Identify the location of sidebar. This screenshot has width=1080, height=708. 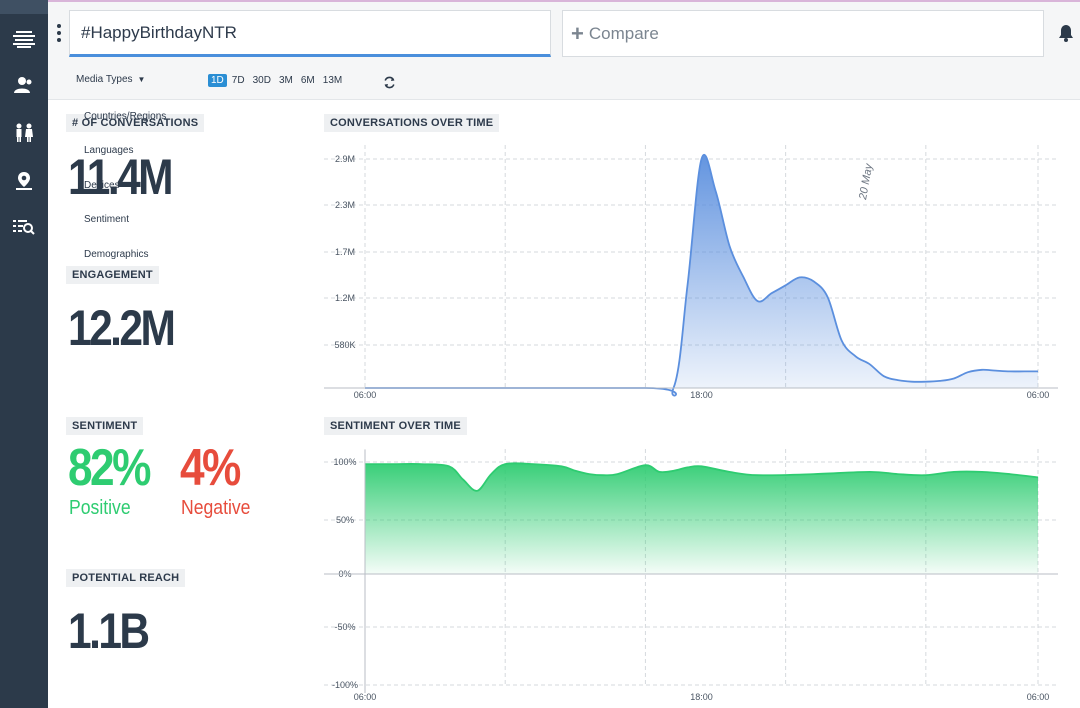
(24, 354).